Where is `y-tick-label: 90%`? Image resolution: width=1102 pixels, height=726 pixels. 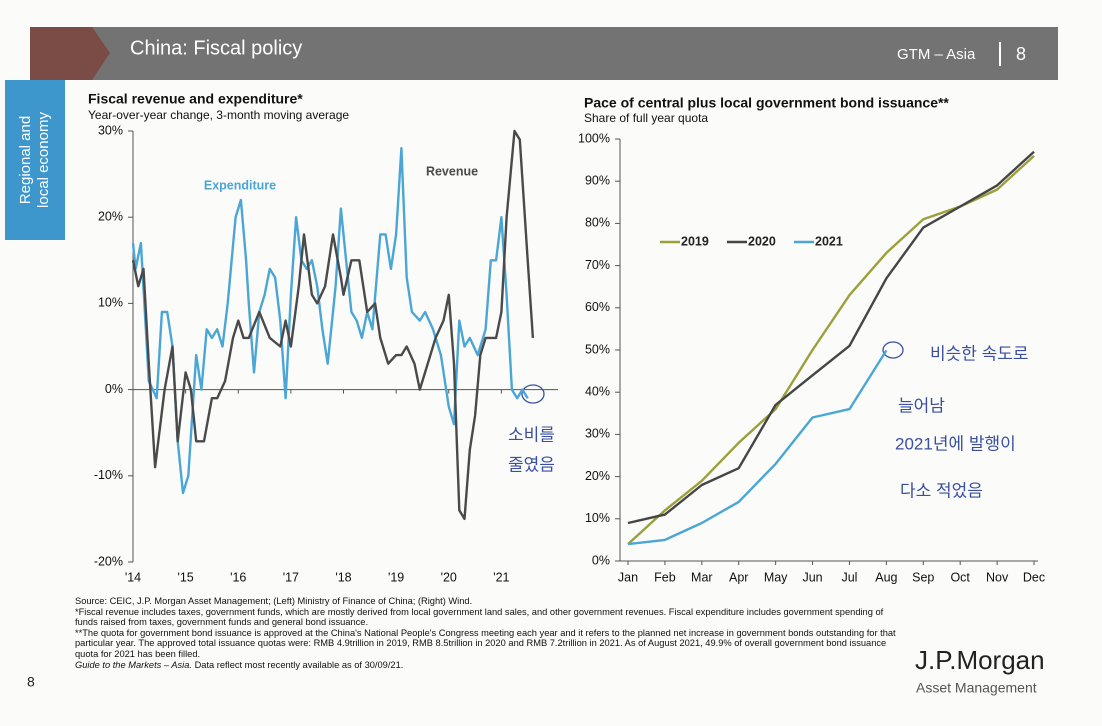
y-tick-label: 90% is located at coordinates (597, 180).